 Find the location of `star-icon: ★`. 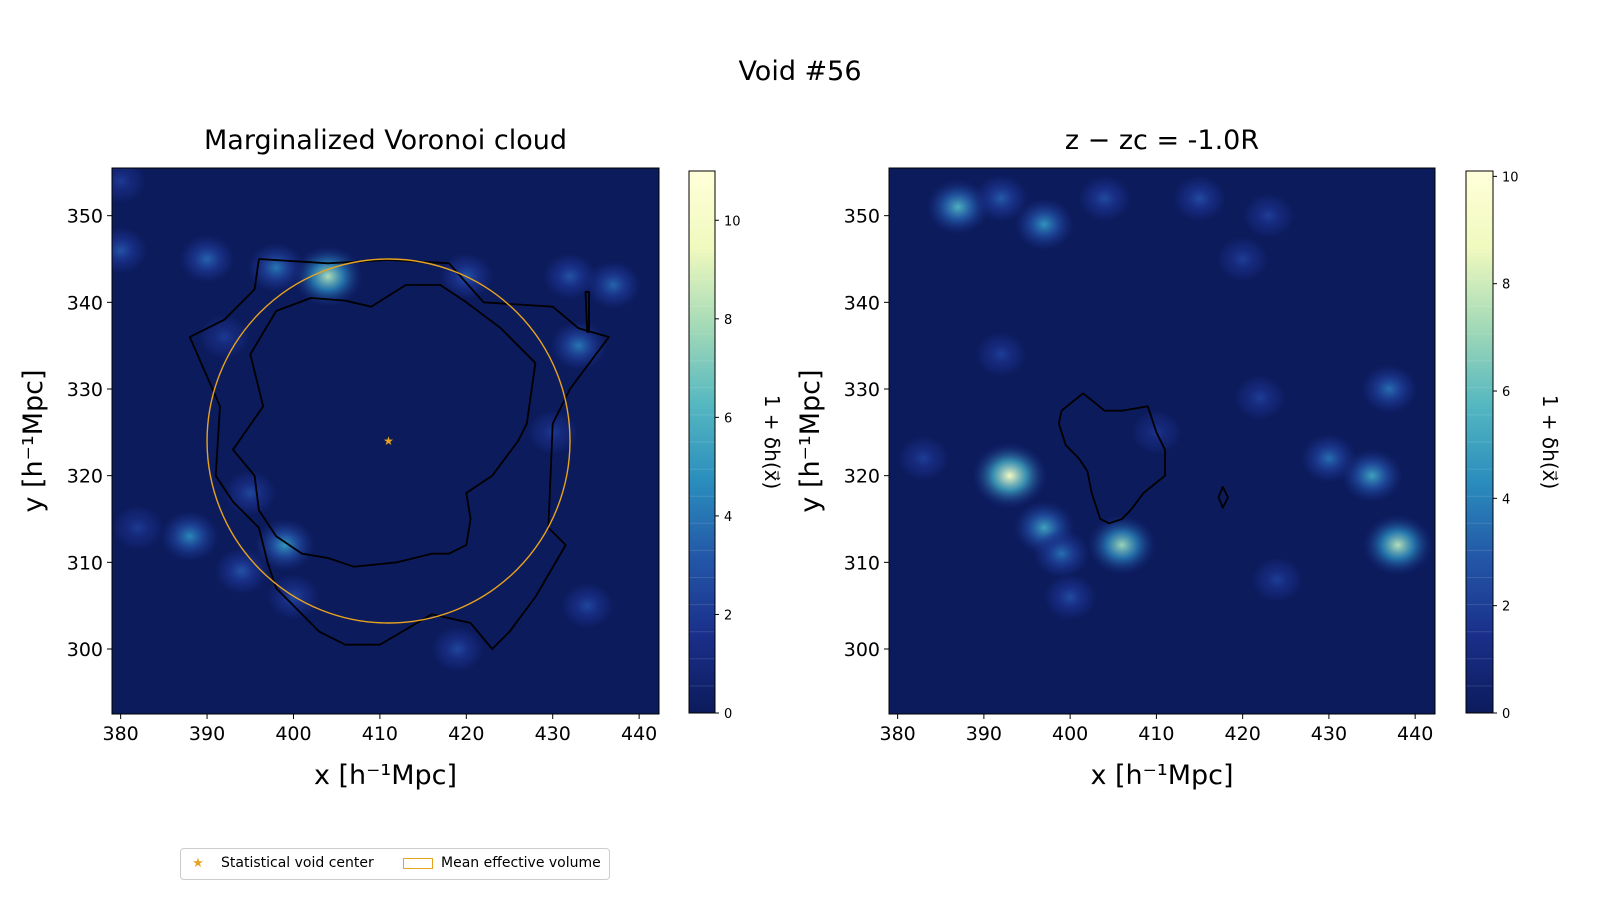

star-icon: ★ is located at coordinates (198, 863).